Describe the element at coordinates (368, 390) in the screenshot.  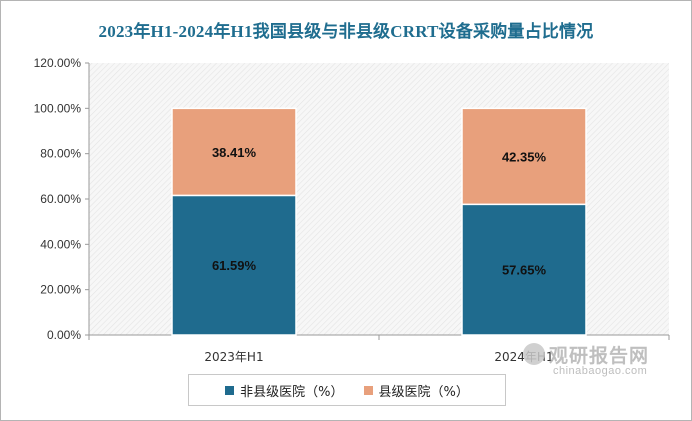
I see `legend-swatch-county` at that location.